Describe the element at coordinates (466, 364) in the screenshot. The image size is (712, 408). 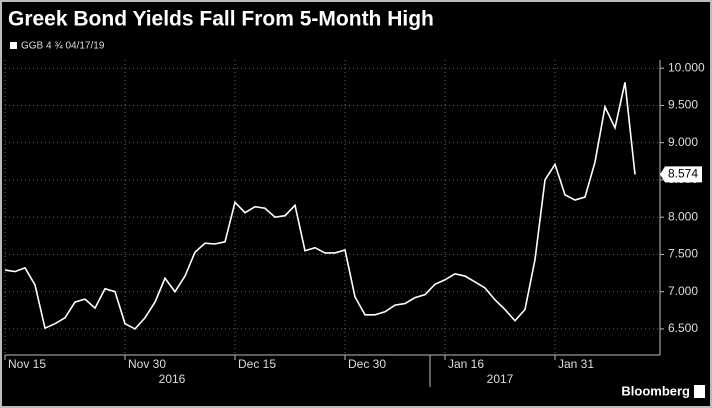
I see `x-tick-label: Jan 16` at that location.